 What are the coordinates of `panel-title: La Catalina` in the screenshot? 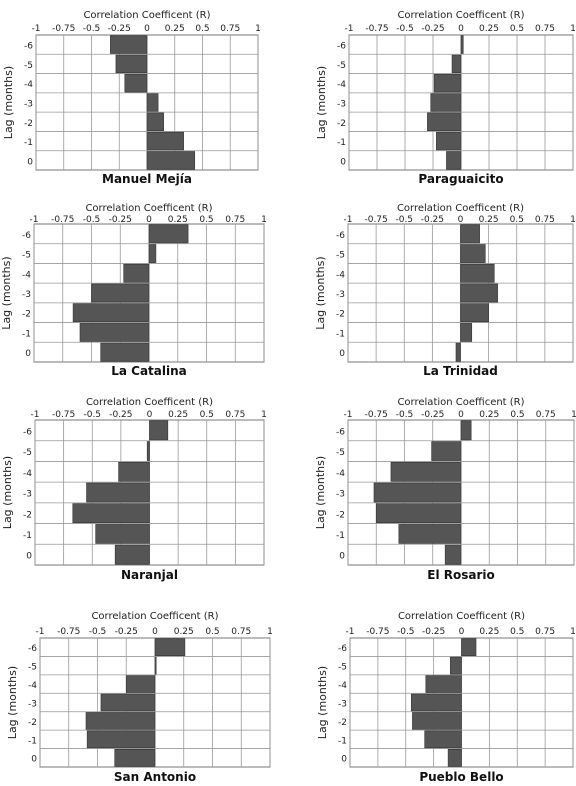 It's located at (149, 371).